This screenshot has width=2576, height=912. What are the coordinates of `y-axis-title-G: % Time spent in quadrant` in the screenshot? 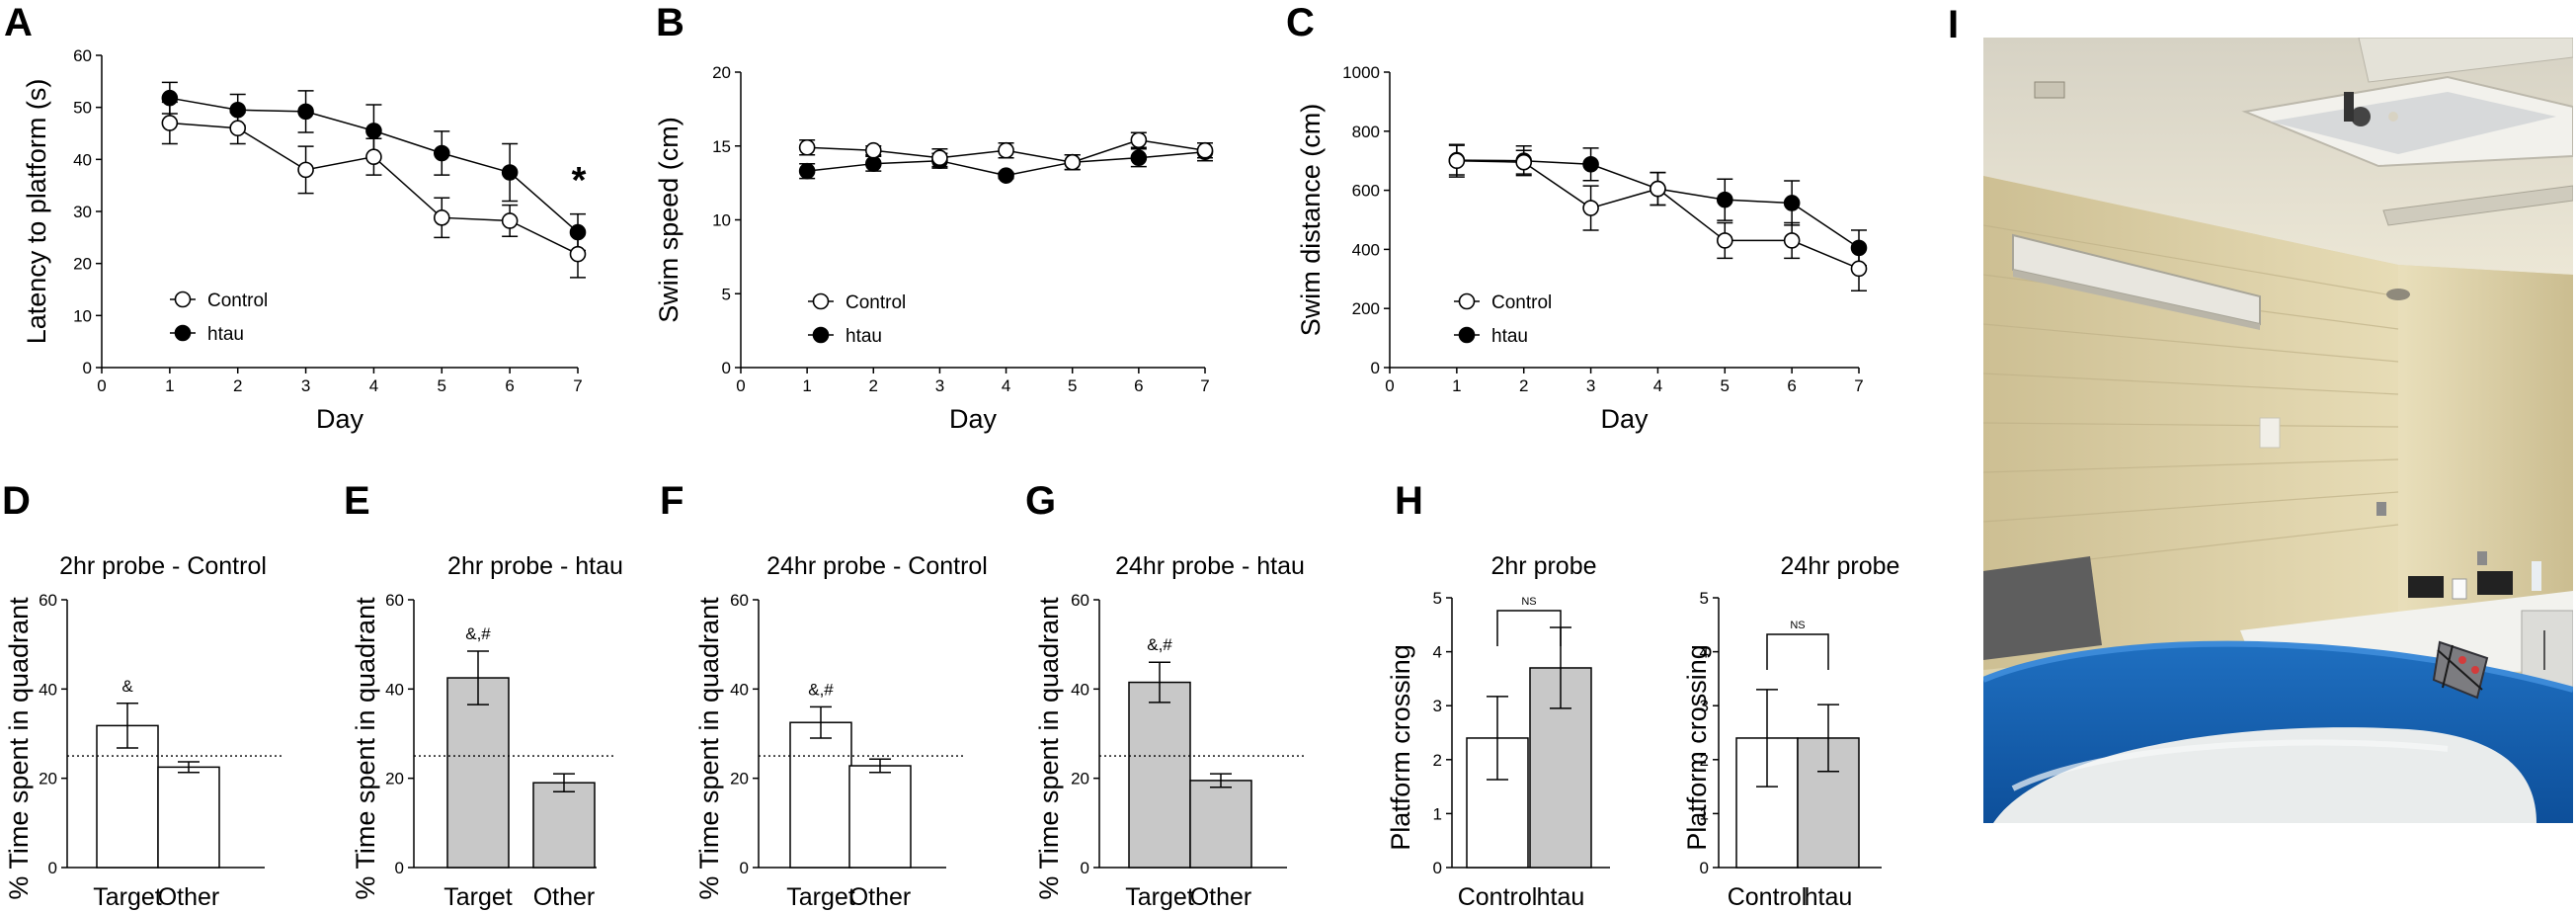 It's located at (1049, 748).